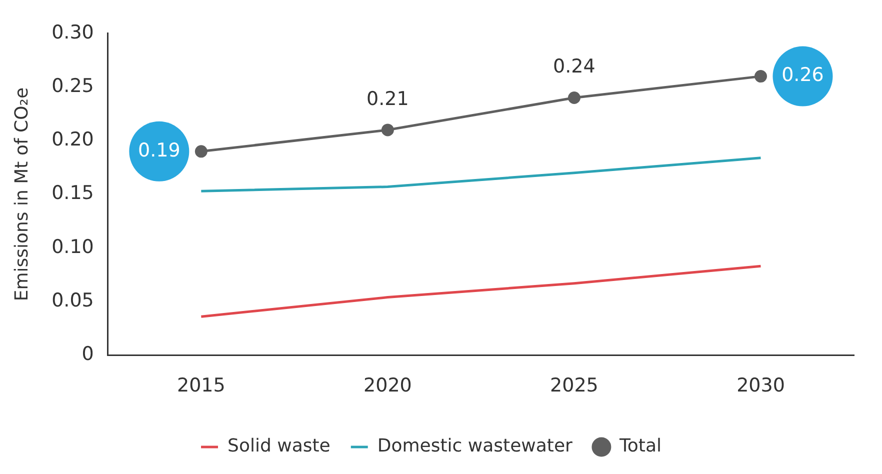  I want to click on y-tick-label: 0.30, so click(73, 32).